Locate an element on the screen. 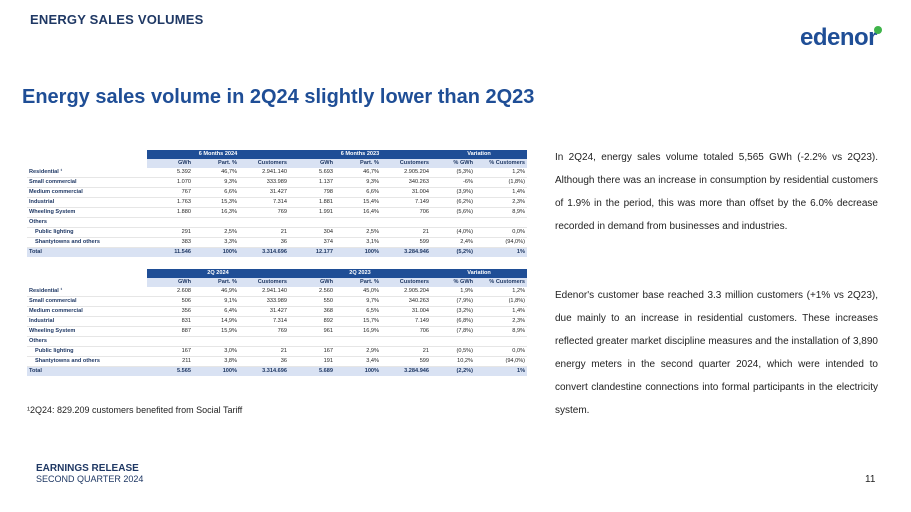 The height and width of the screenshot is (512, 911). table-cell: 374 is located at coordinates (312, 242).